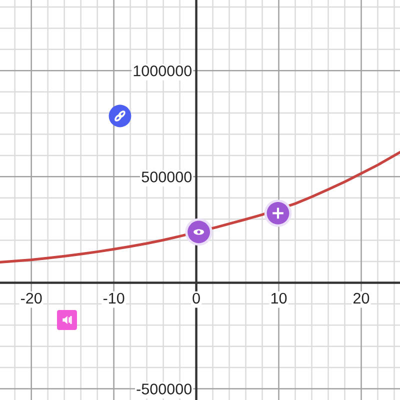 The image size is (400, 400). What do you see at coordinates (196, 298) in the screenshot?
I see `x-tick-label: 0` at bounding box center [196, 298].